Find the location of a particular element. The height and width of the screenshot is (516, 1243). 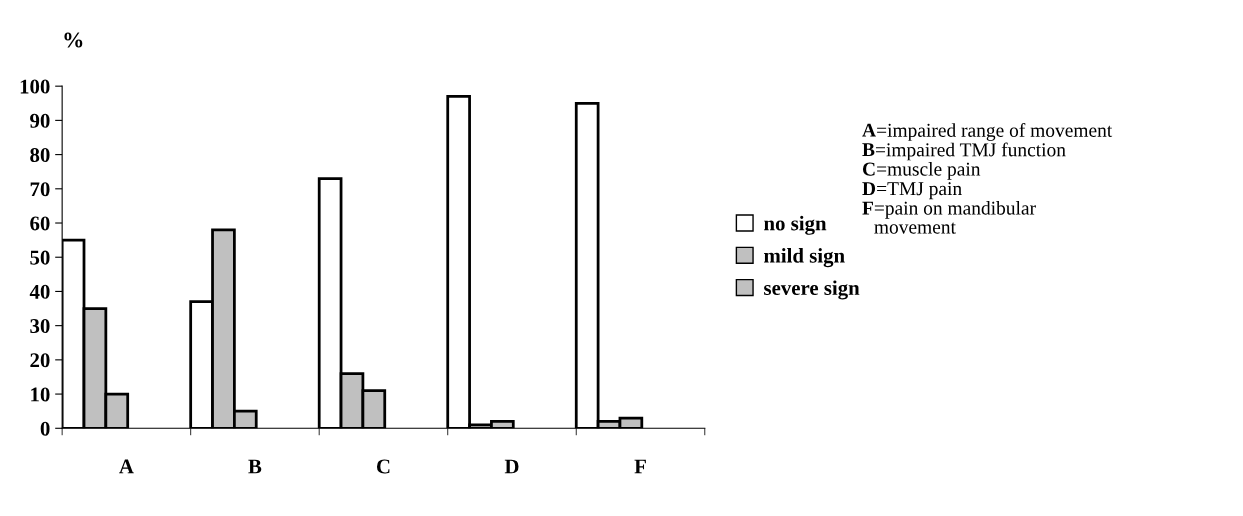

y-tick-label: 40 is located at coordinates (39, 291).